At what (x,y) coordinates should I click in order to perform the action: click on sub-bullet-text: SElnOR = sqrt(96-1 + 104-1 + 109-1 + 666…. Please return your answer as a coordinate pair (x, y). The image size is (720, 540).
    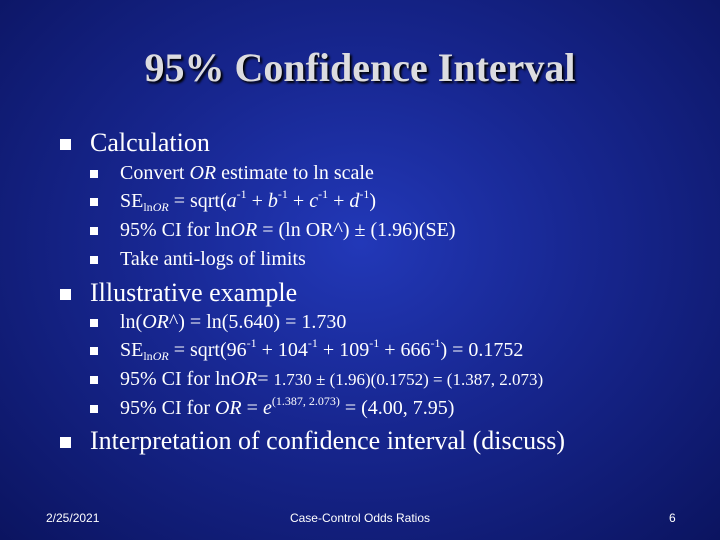
    Looking at the image, I should click on (322, 349).